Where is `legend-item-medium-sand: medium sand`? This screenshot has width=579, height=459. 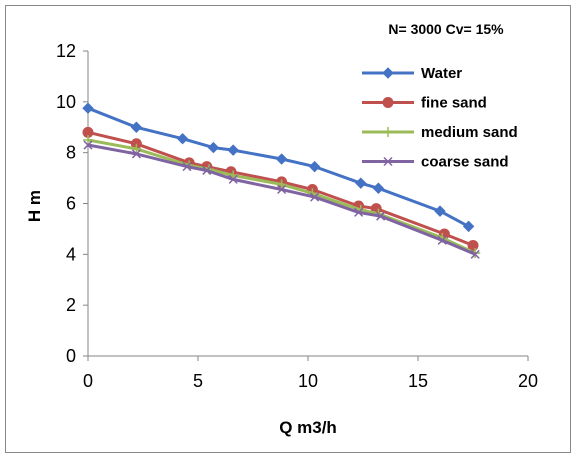 legend-item-medium-sand: medium sand is located at coordinates (440, 132).